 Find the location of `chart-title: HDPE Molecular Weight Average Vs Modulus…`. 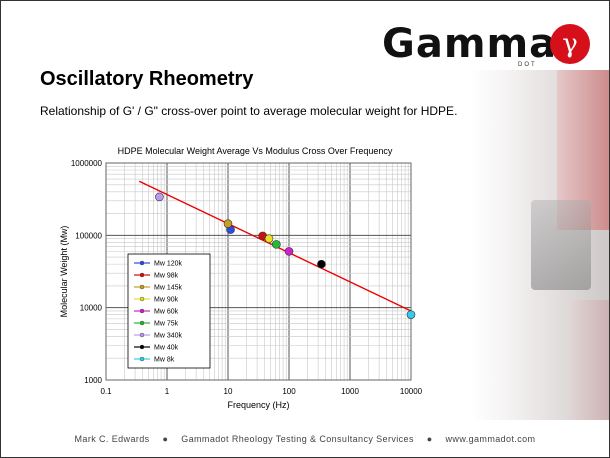

chart-title: HDPE Molecular Weight Average Vs Modulus… is located at coordinates (255, 151).